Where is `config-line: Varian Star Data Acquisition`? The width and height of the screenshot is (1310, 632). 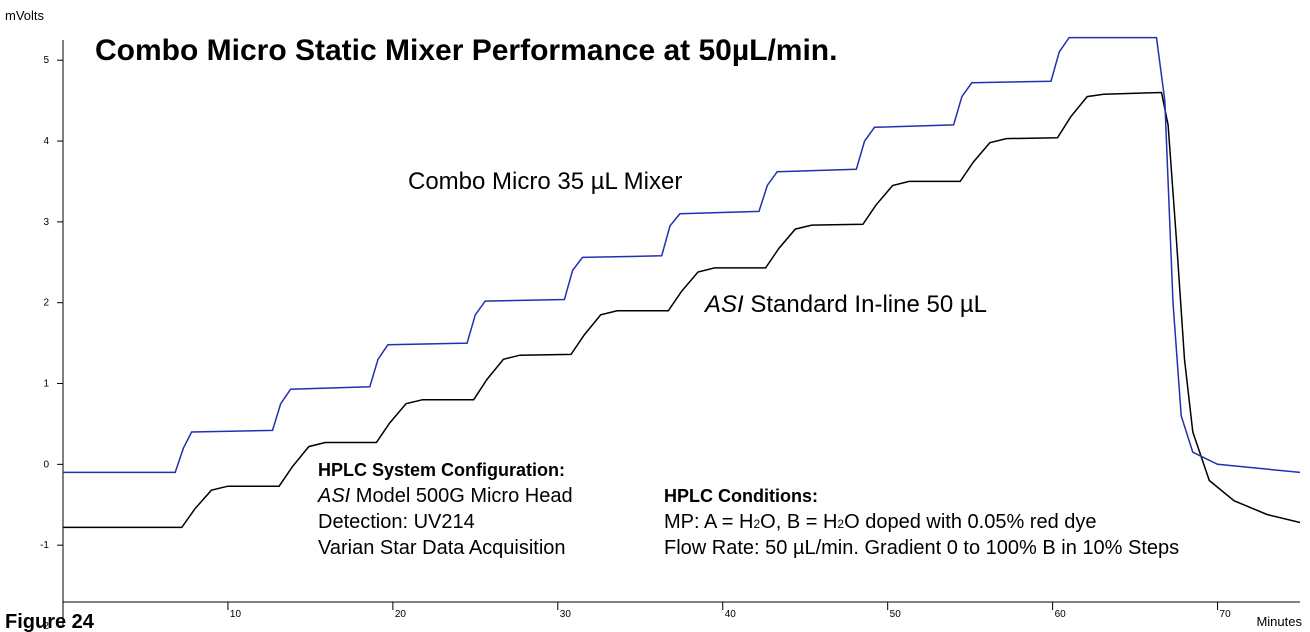
config-line: Varian Star Data Acquisition is located at coordinates (442, 548).